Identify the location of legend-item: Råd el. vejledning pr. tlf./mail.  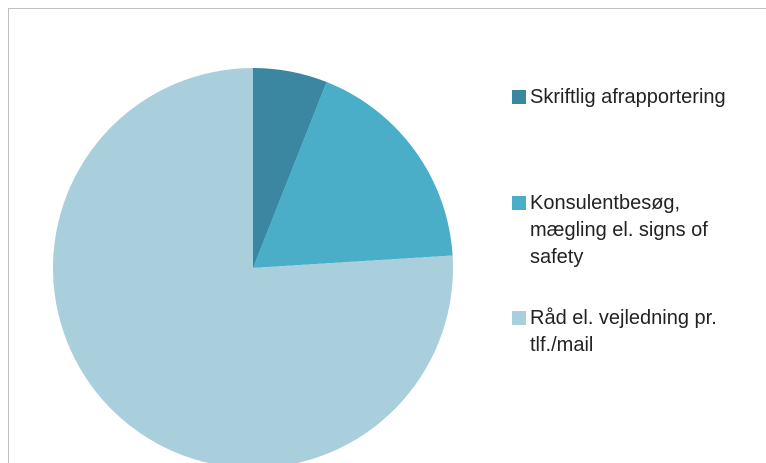
(627, 332).